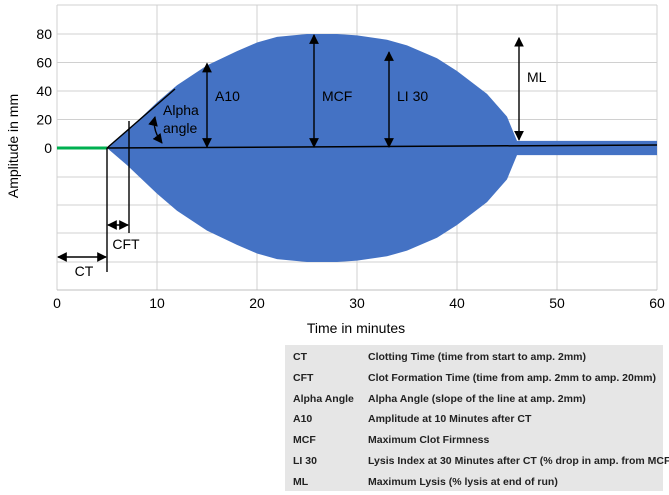 This screenshot has height=495, width=669. Describe the element at coordinates (48, 148) in the screenshot. I see `y-tick-label: 0` at that location.